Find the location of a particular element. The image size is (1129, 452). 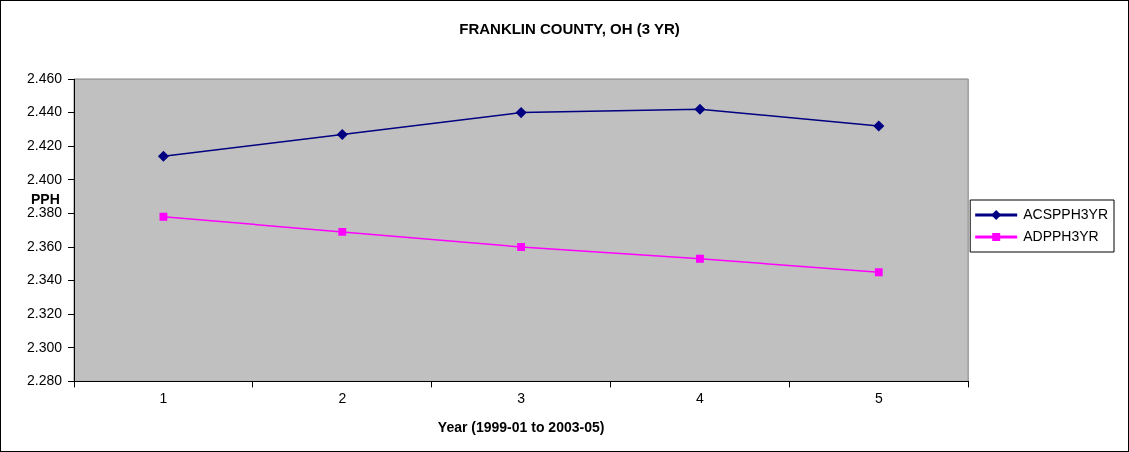

x-tick-label: 5 is located at coordinates (878, 397).